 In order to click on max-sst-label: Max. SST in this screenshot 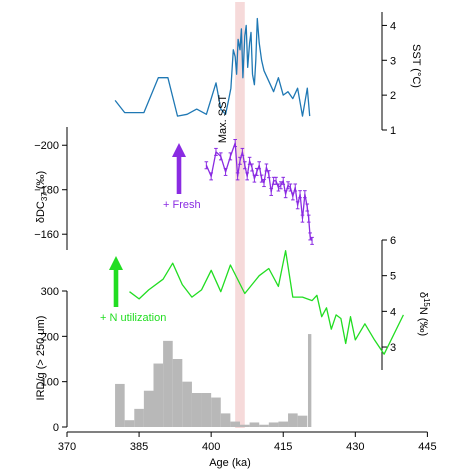, I will do `click(223, 119)`.